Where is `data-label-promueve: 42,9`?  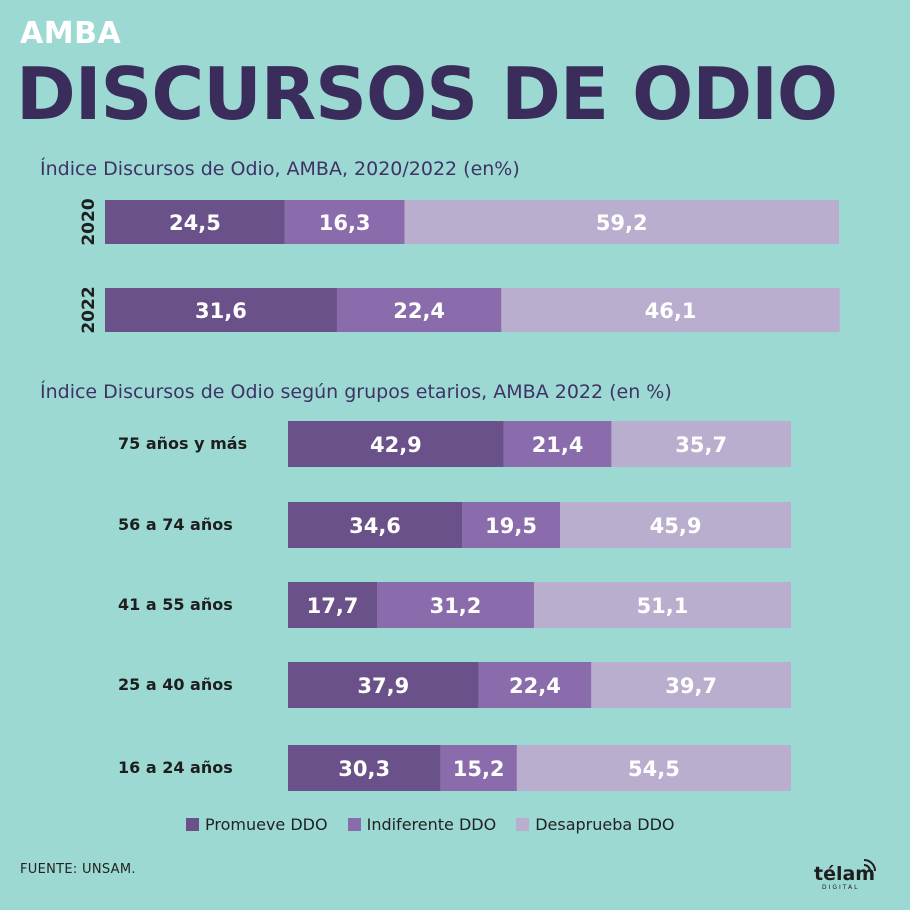
data-label-promueve: 42,9 is located at coordinates (396, 445).